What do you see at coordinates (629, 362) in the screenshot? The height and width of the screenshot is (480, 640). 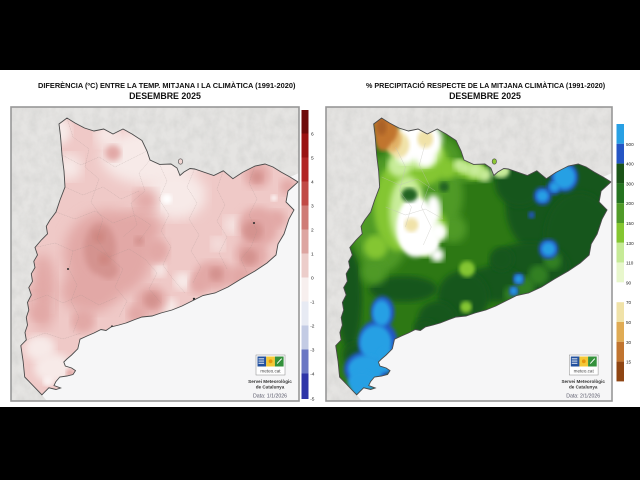 I see `svg-text: 15` at bounding box center [629, 362].